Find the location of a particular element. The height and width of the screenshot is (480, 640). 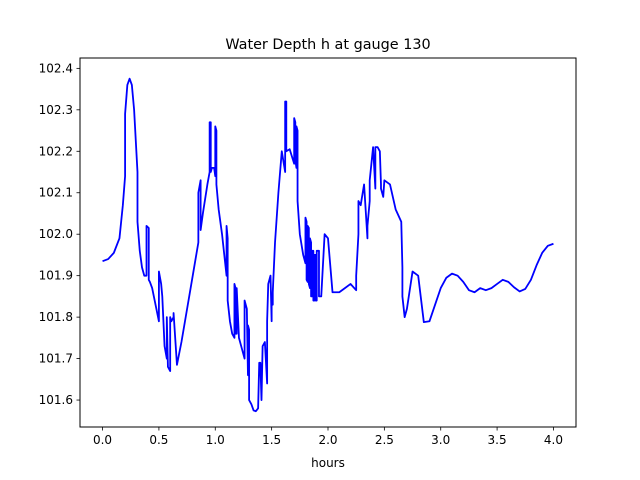

x-axis-label: hours is located at coordinates (328, 463).